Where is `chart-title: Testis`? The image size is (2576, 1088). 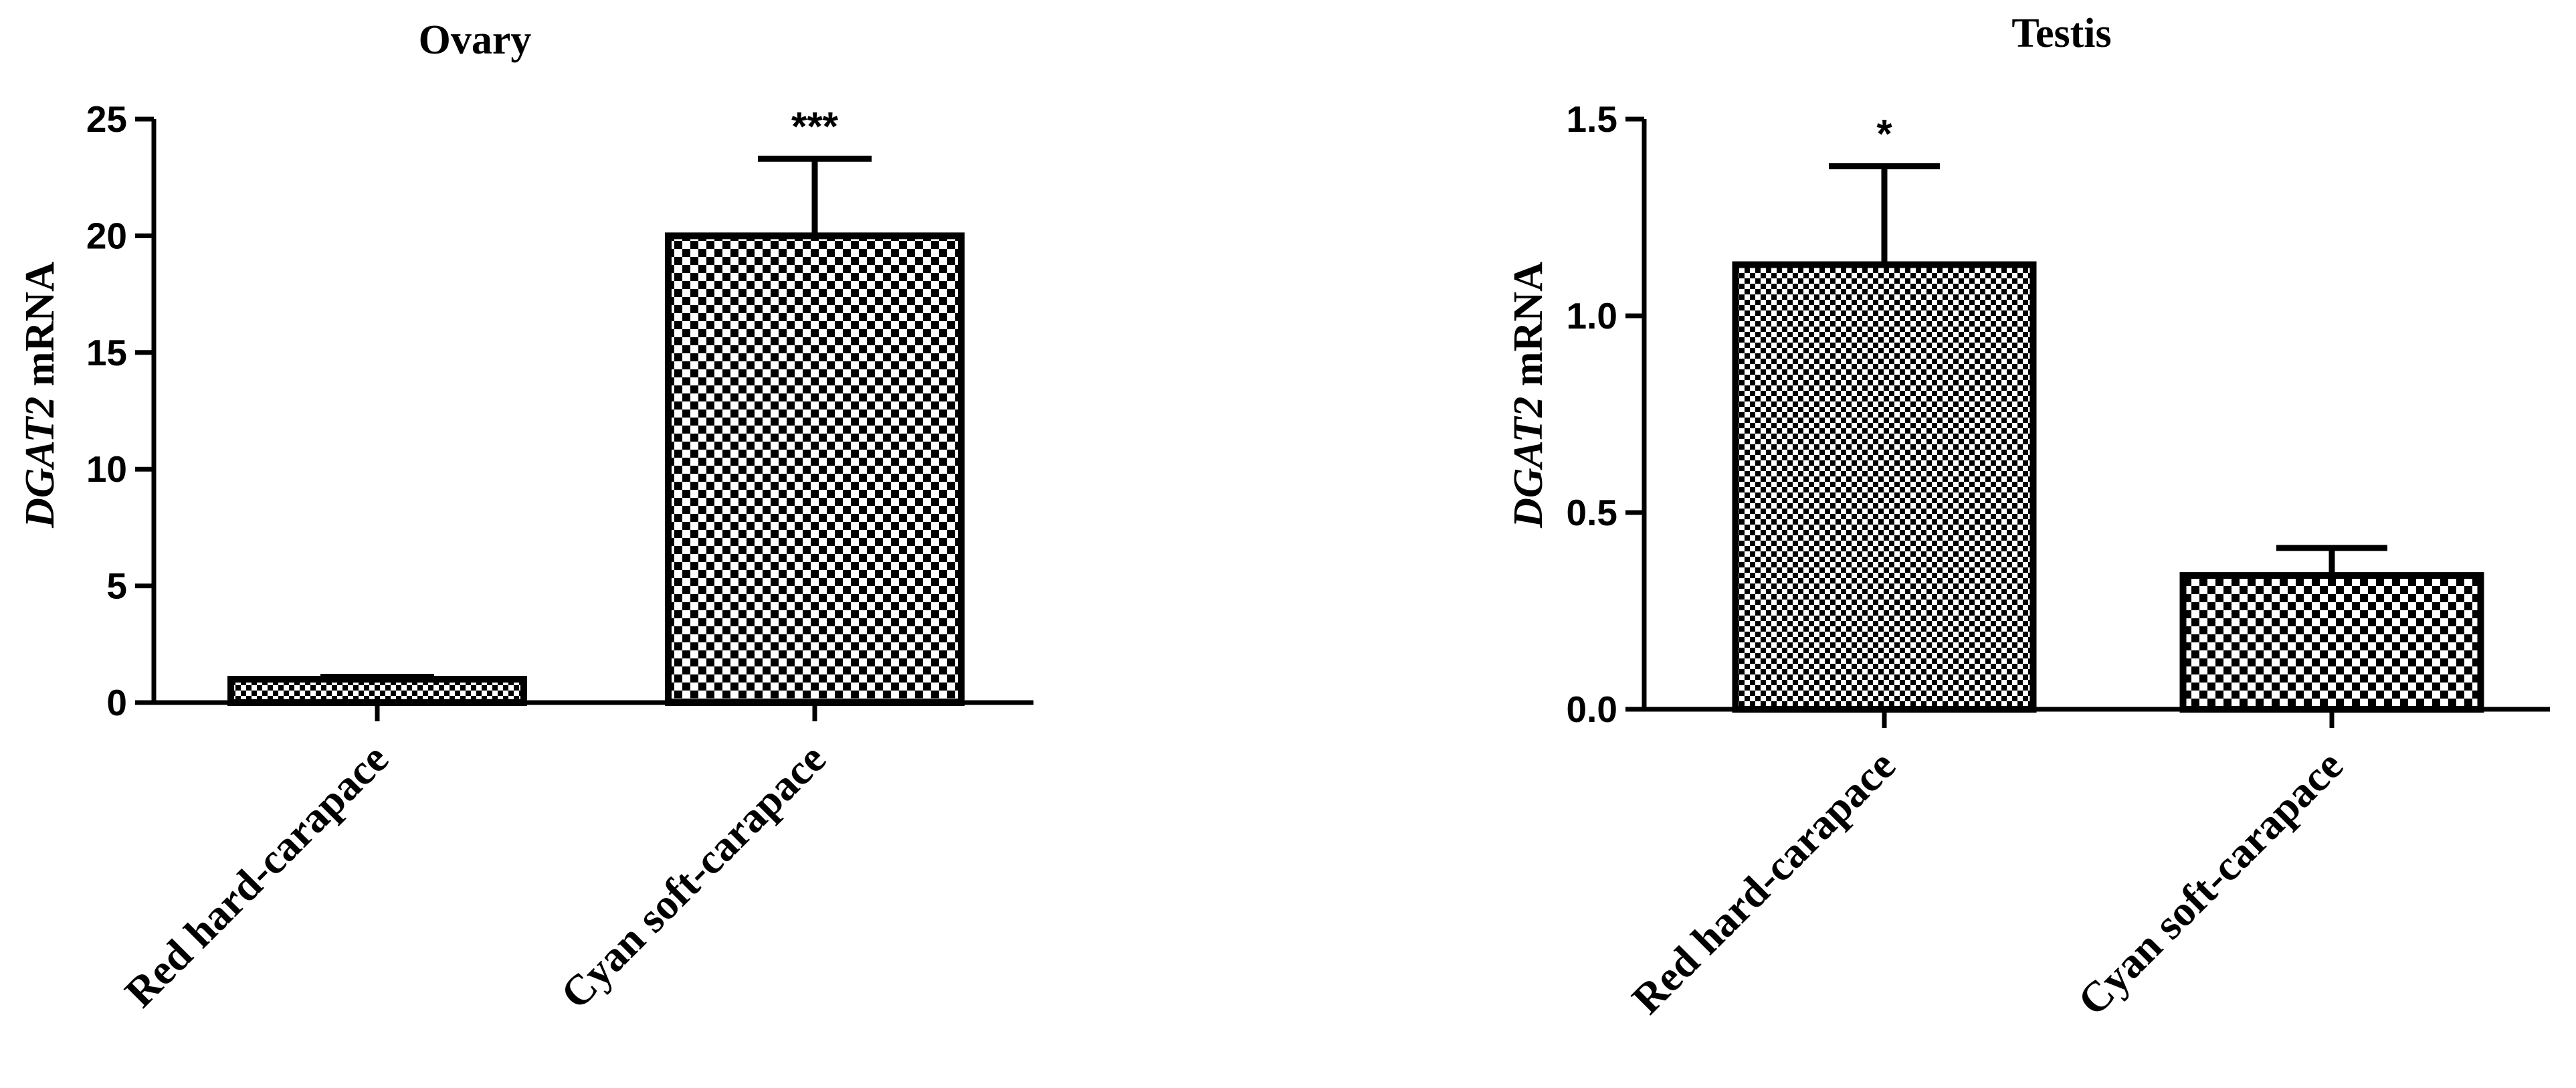
chart-title: Testis is located at coordinates (2061, 33).